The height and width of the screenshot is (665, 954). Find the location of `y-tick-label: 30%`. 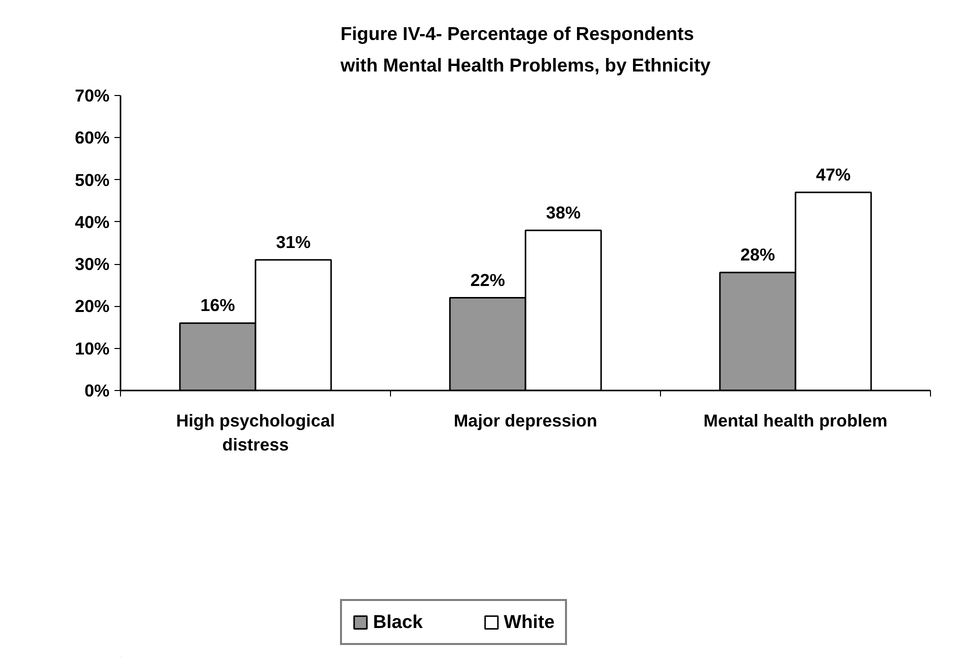

y-tick-label: 30% is located at coordinates (92, 264).